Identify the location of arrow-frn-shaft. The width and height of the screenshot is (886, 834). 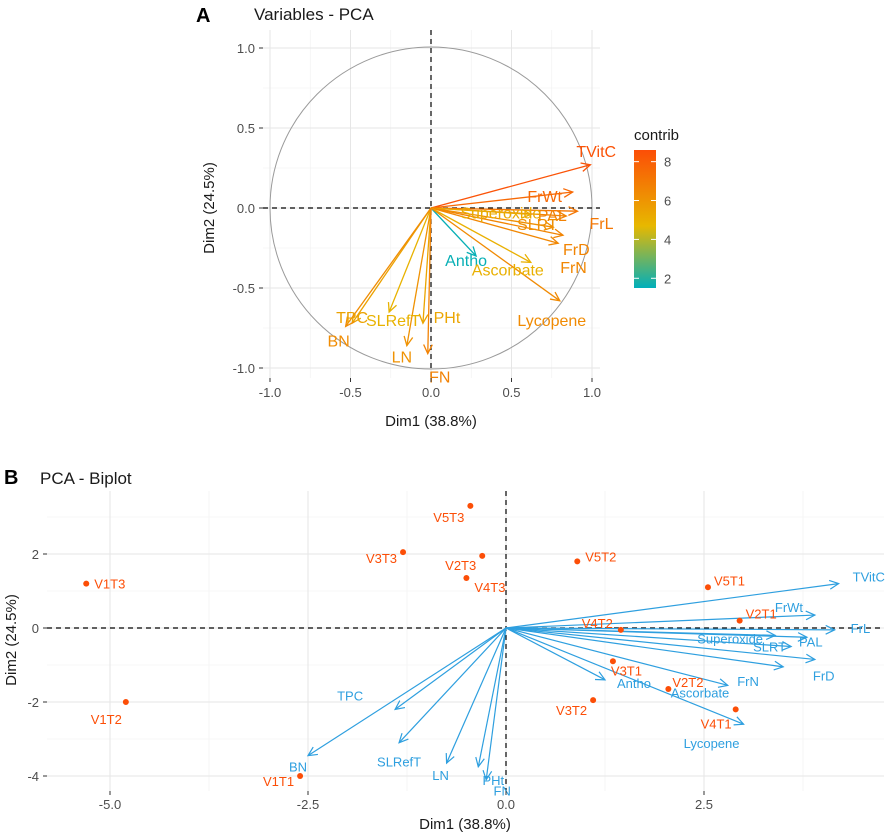
(494, 225).